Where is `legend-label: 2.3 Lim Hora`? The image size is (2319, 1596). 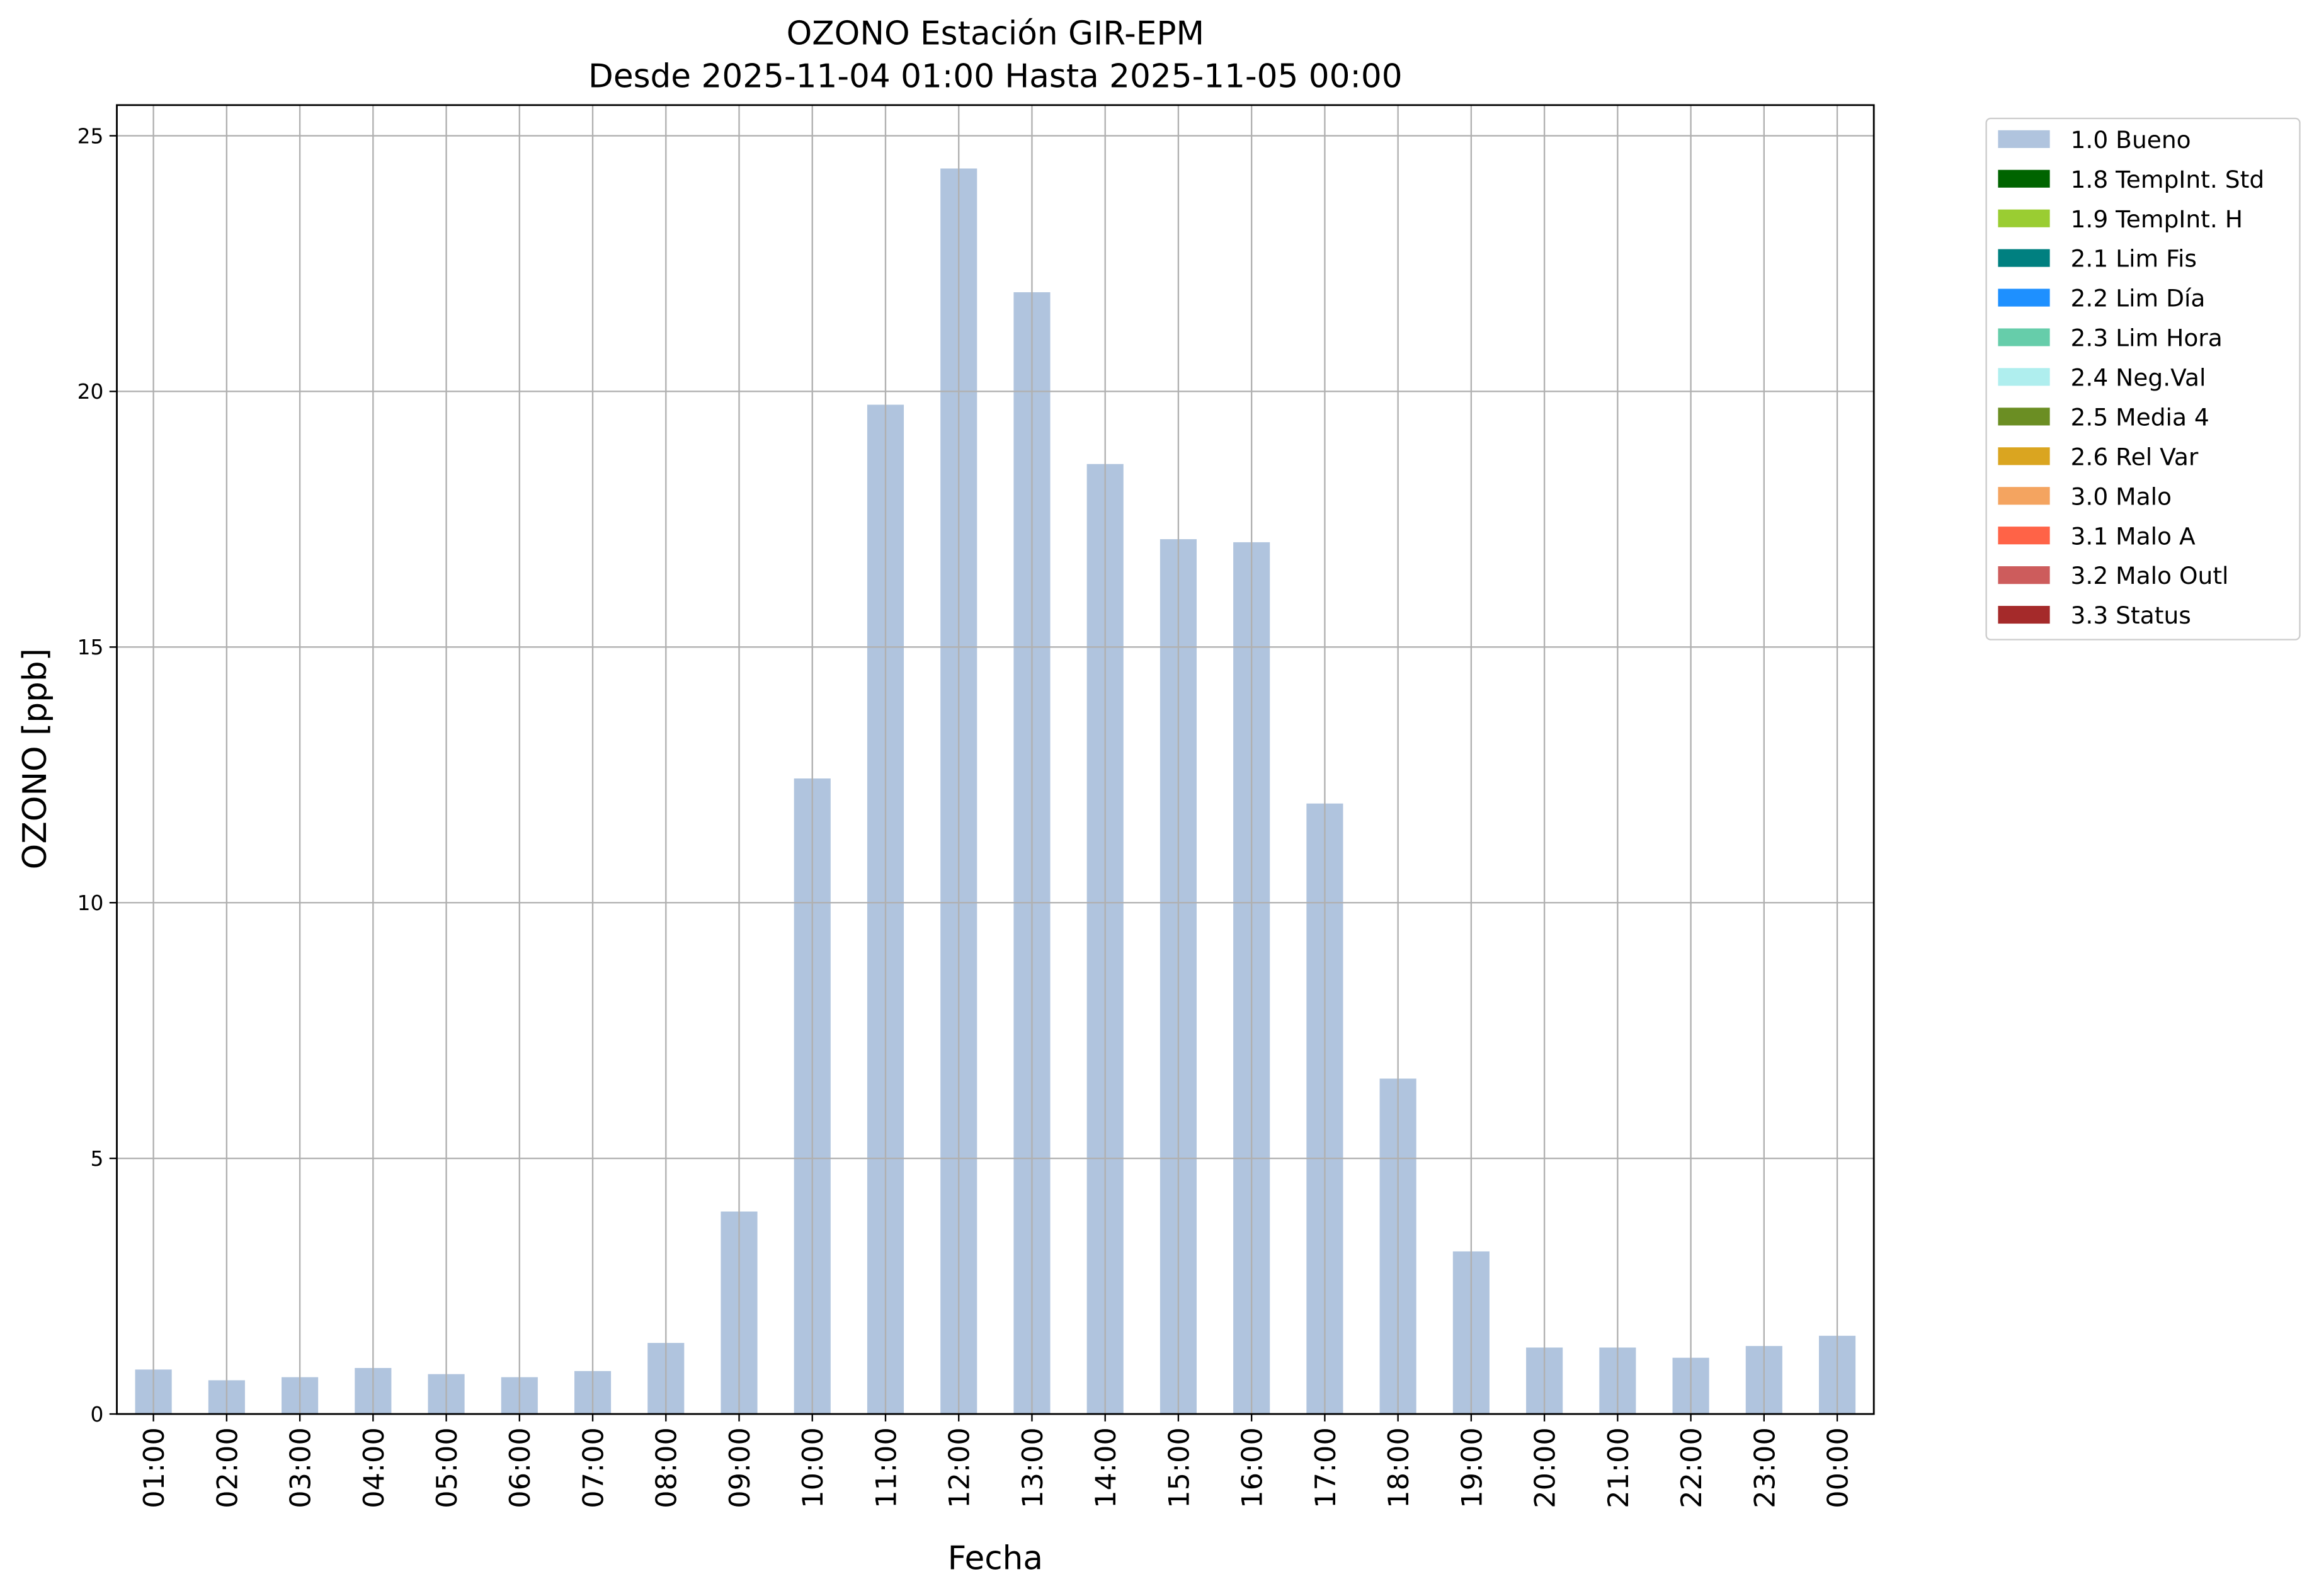 legend-label: 2.3 Lim Hora is located at coordinates (2147, 338).